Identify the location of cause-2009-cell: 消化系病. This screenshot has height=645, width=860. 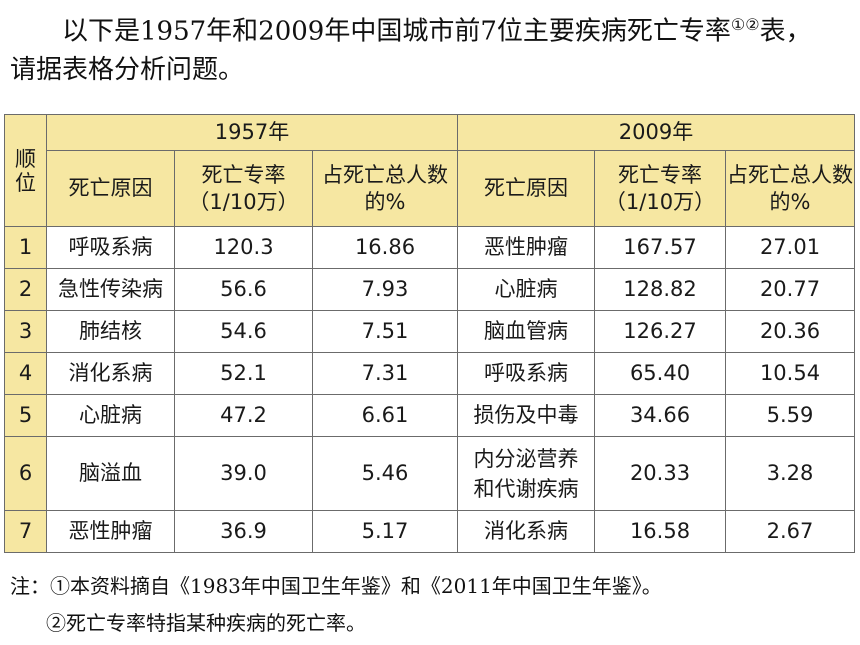
(526, 531).